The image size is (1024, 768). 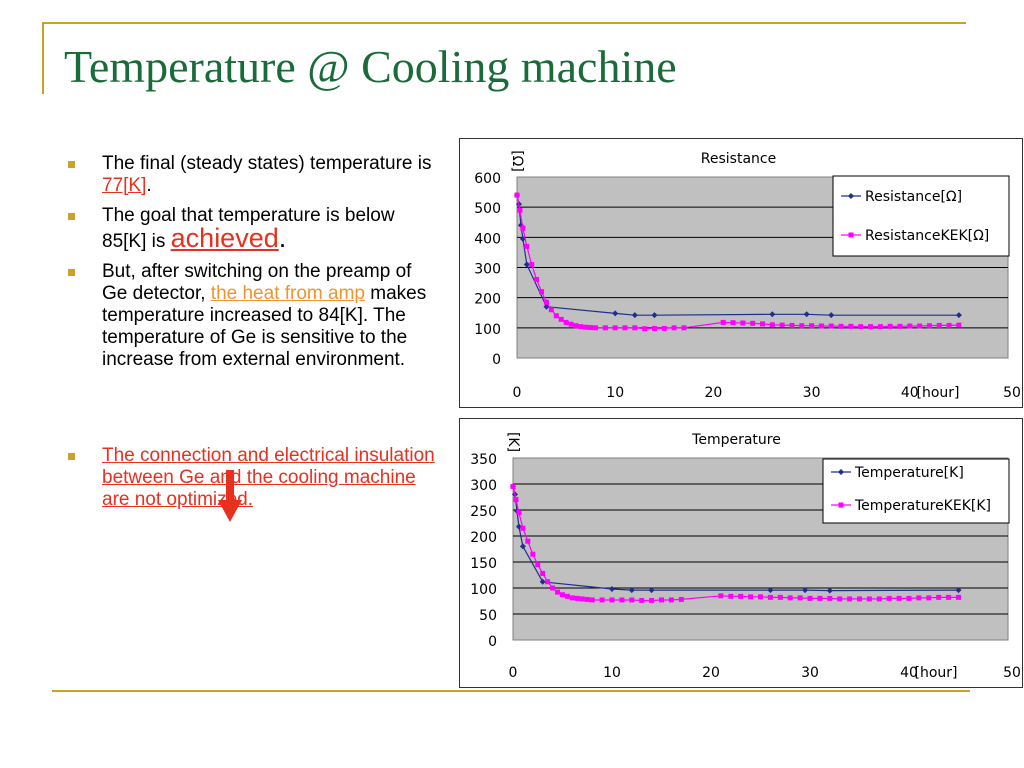 What do you see at coordinates (230, 496) in the screenshot?
I see `down-arrow-icon` at bounding box center [230, 496].